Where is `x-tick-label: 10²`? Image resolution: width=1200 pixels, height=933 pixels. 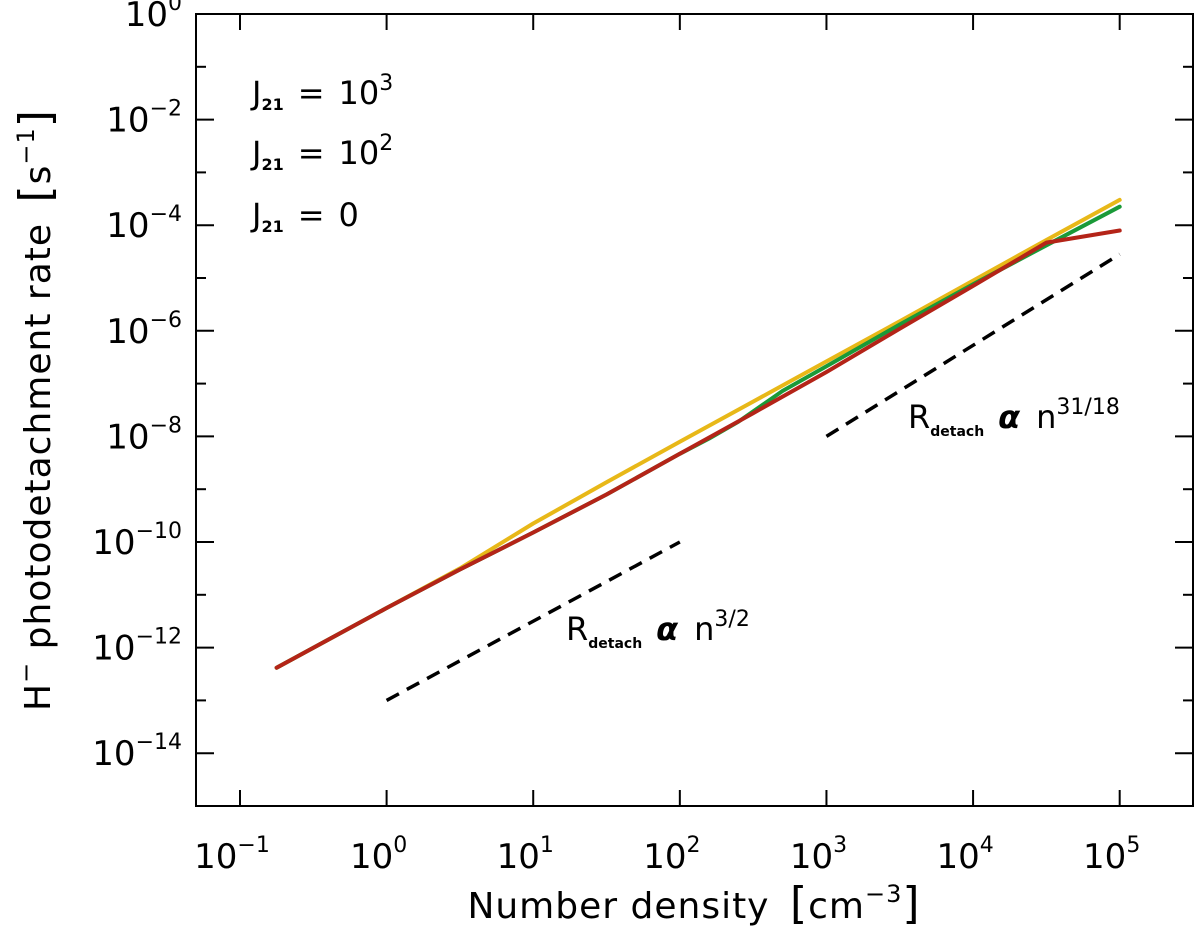
x-tick-label: 10² is located at coordinates (671, 855).